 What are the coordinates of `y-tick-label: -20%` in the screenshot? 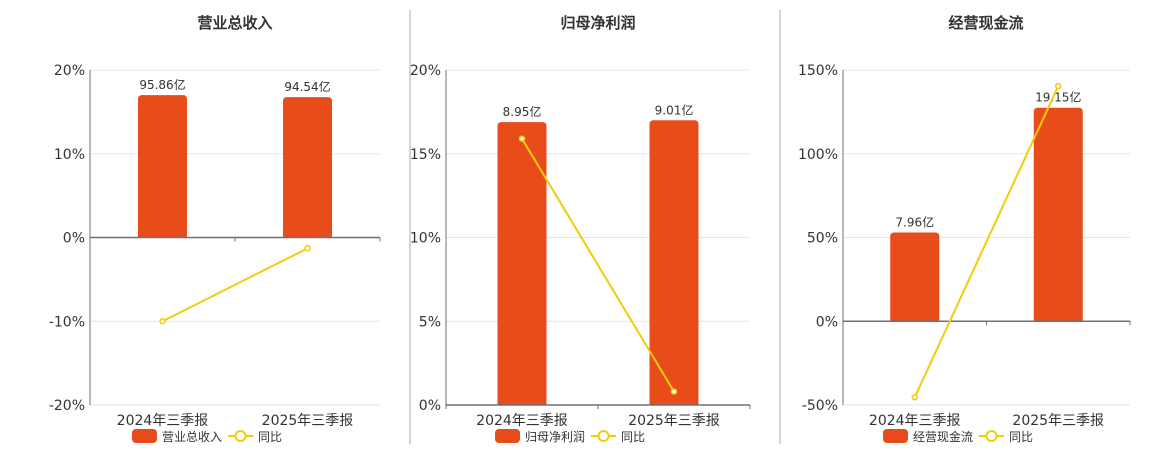 It's located at (67, 406).